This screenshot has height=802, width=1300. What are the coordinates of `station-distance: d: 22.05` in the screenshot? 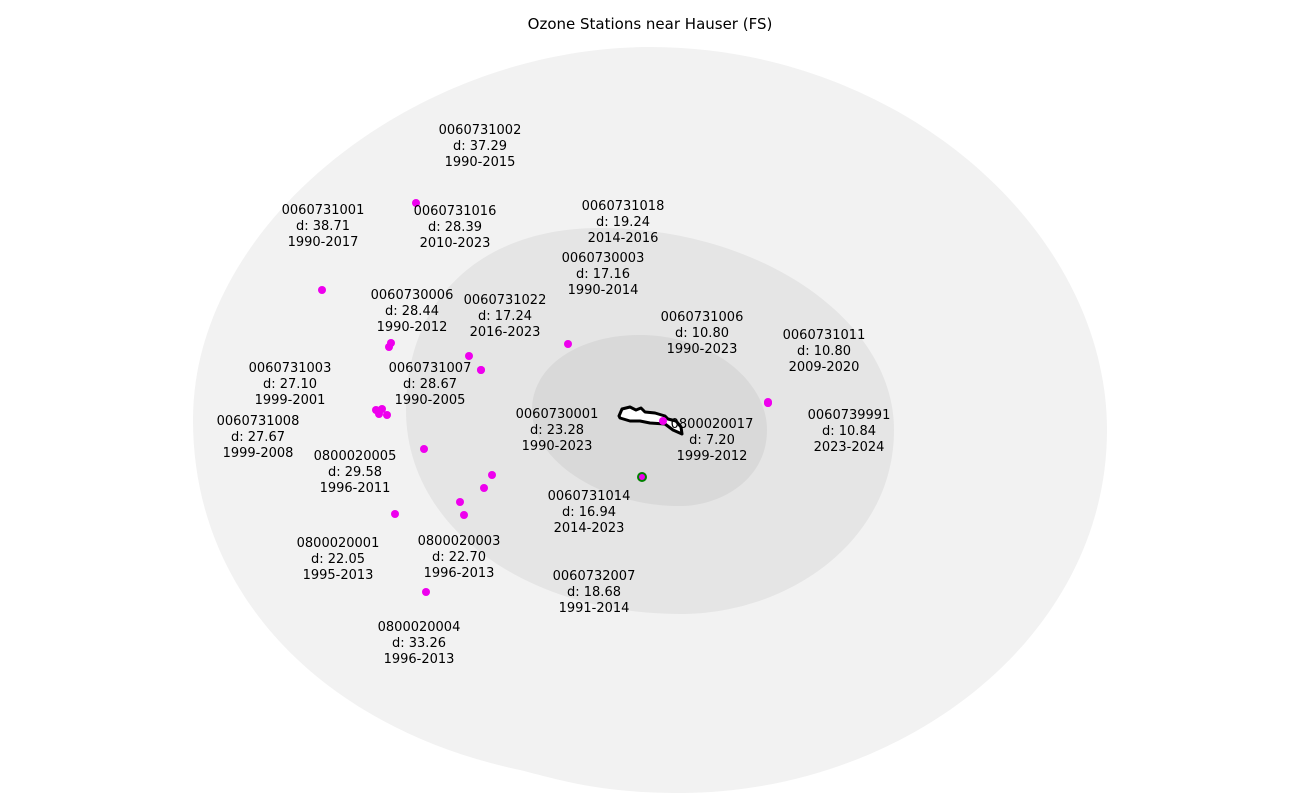 It's located at (338, 559).